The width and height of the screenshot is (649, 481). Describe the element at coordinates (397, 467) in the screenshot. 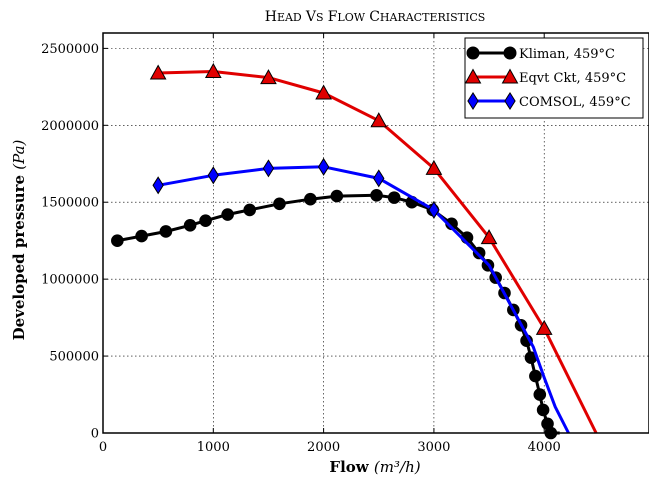

I see `x-axis-unit: (m³/h)` at that location.